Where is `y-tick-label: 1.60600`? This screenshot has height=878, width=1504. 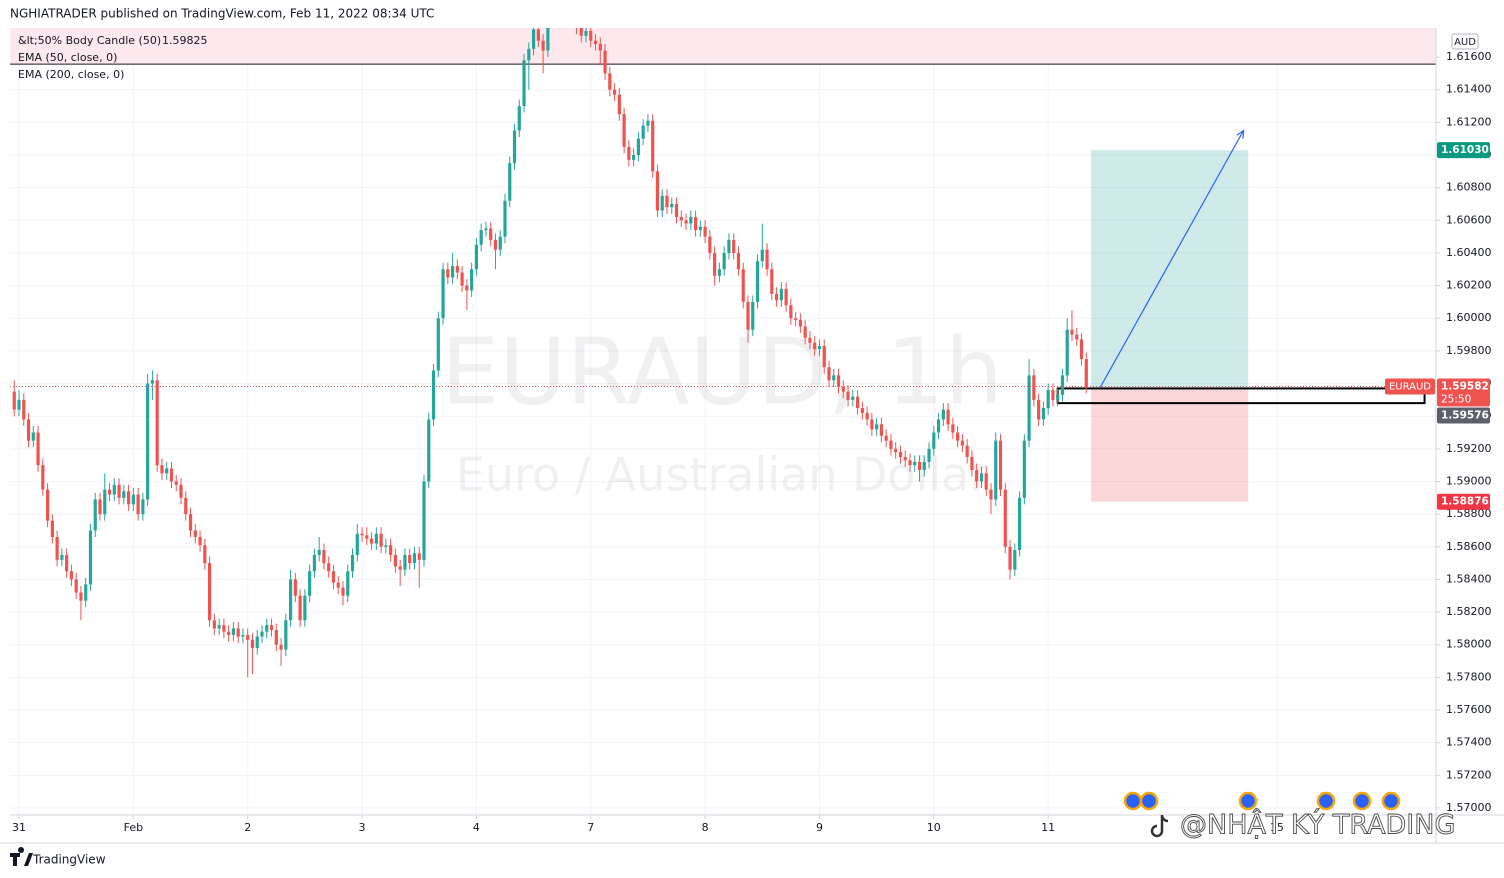
y-tick-label: 1.60600 is located at coordinates (1469, 219).